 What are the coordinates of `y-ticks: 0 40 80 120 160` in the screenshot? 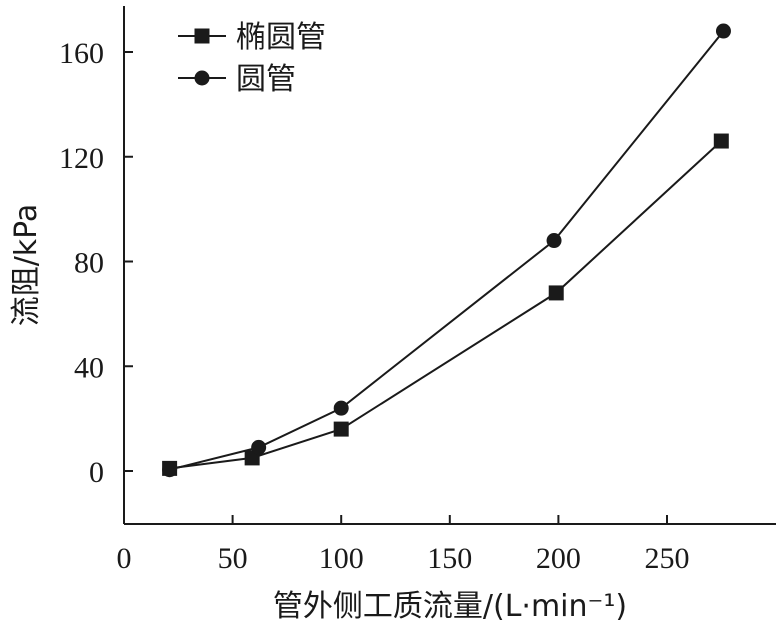 It's located at (96, 263).